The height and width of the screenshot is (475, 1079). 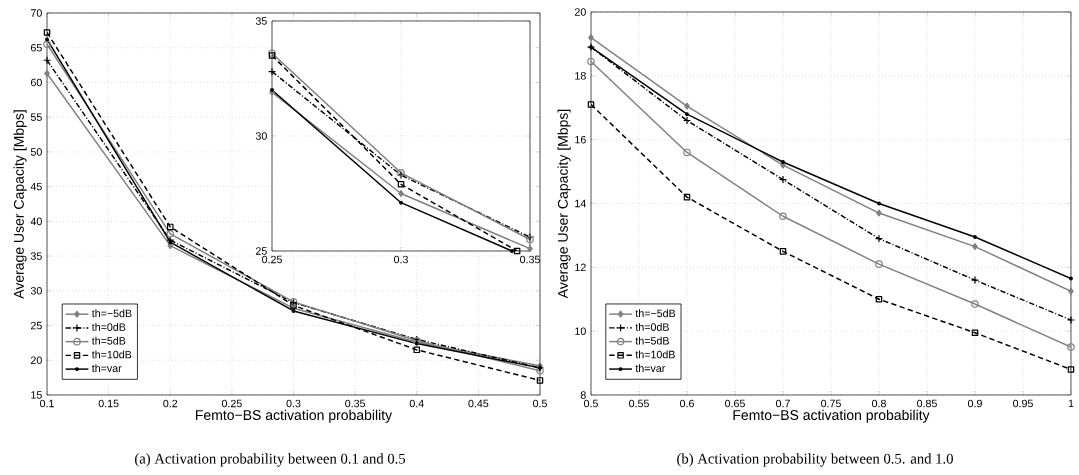 I want to click on x-tick-label: 0.1, so click(x=47, y=403).